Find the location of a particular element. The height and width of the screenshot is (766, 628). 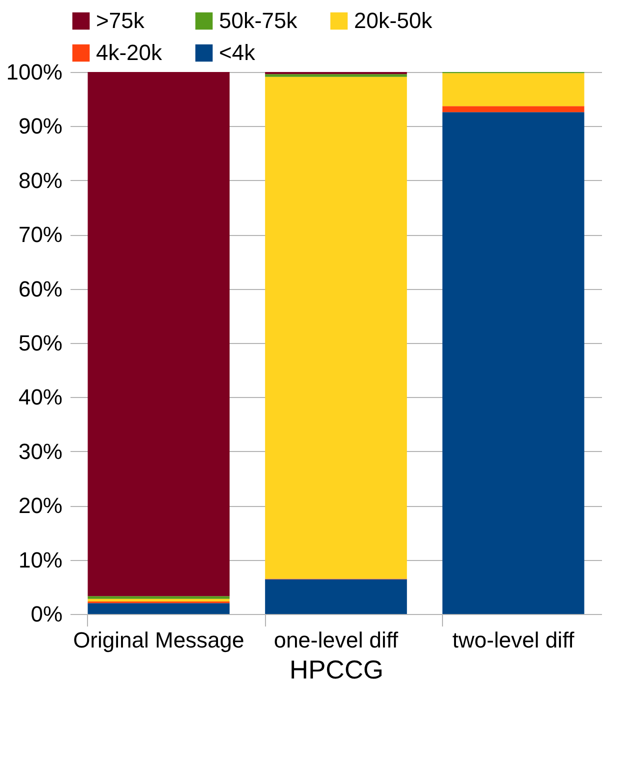

y-tick-label: 10% is located at coordinates (40, 559).